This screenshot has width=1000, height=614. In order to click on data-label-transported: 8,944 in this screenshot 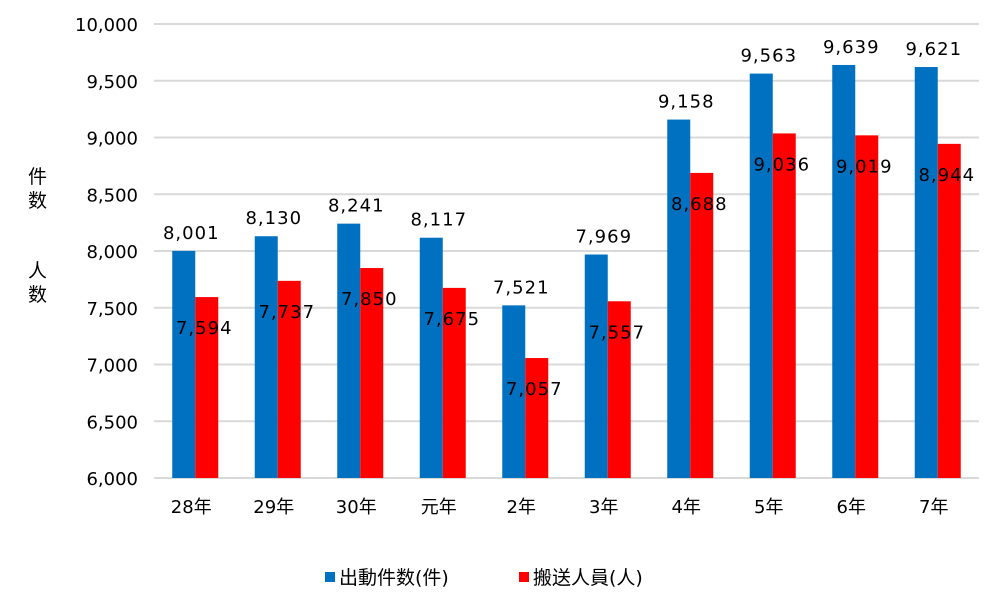, I will do `click(946, 175)`.